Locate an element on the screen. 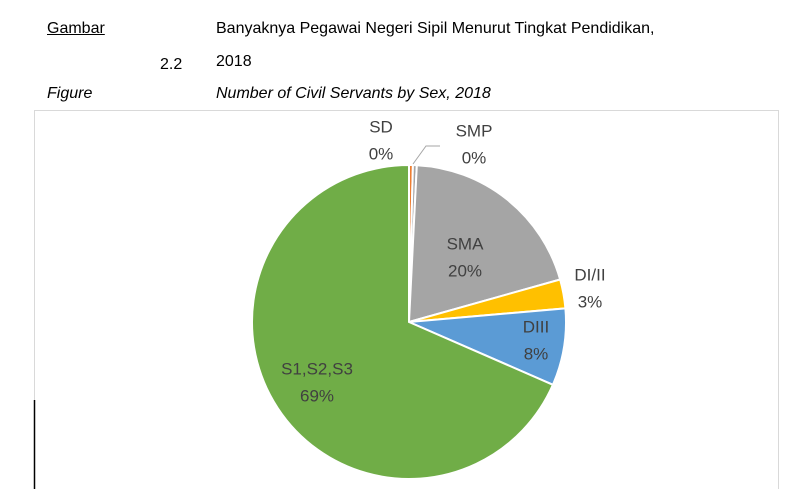  leader-line is located at coordinates (426, 155).